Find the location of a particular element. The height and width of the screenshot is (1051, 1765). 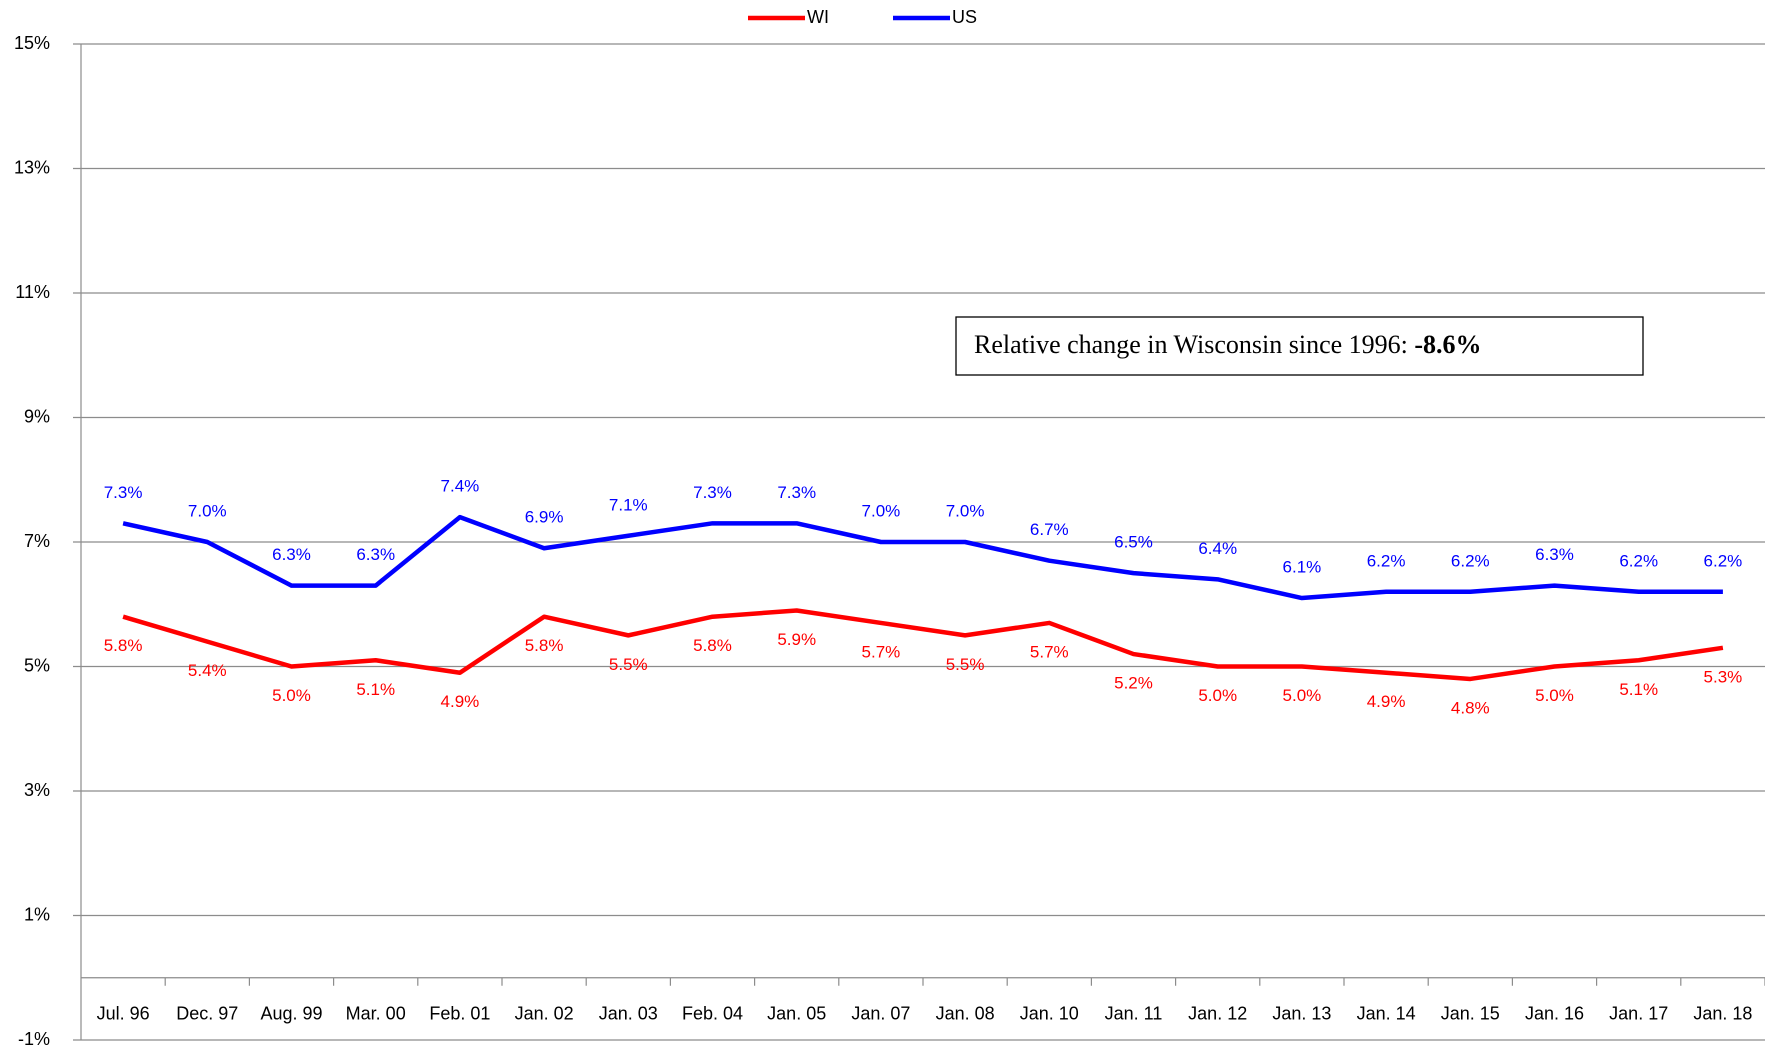

data-label: 5.2% is located at coordinates (1133, 683).